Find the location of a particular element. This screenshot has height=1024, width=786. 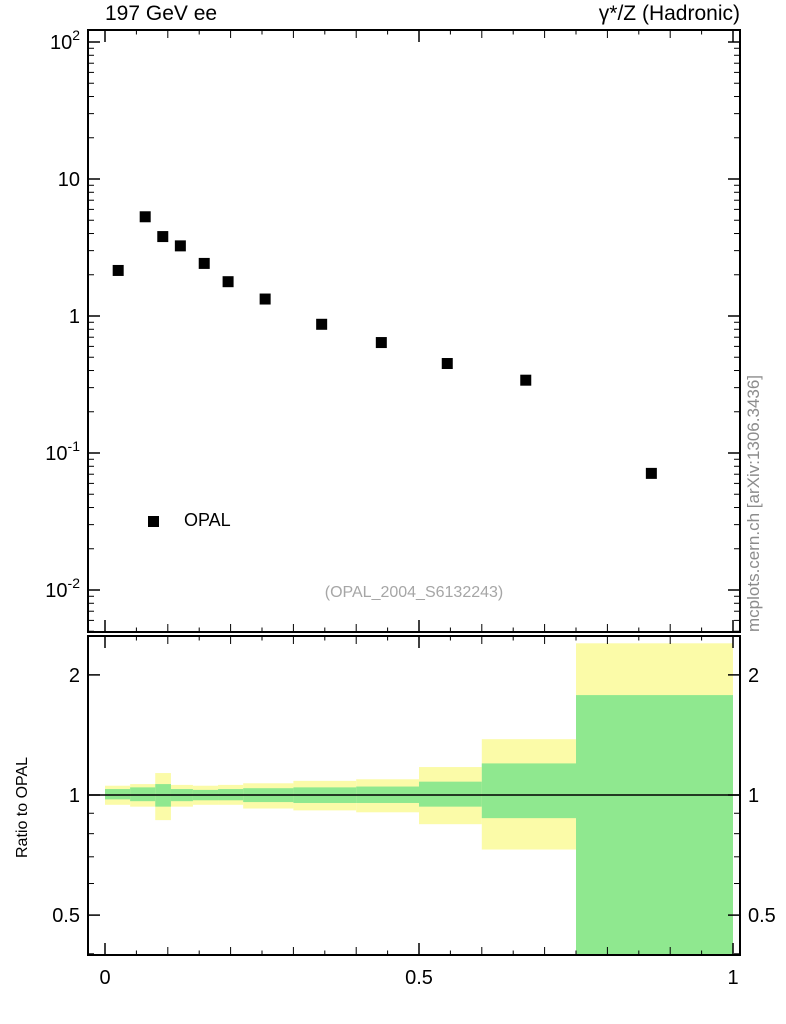

process-title: γ*/Z (Hadronic) is located at coordinates (669, 13).